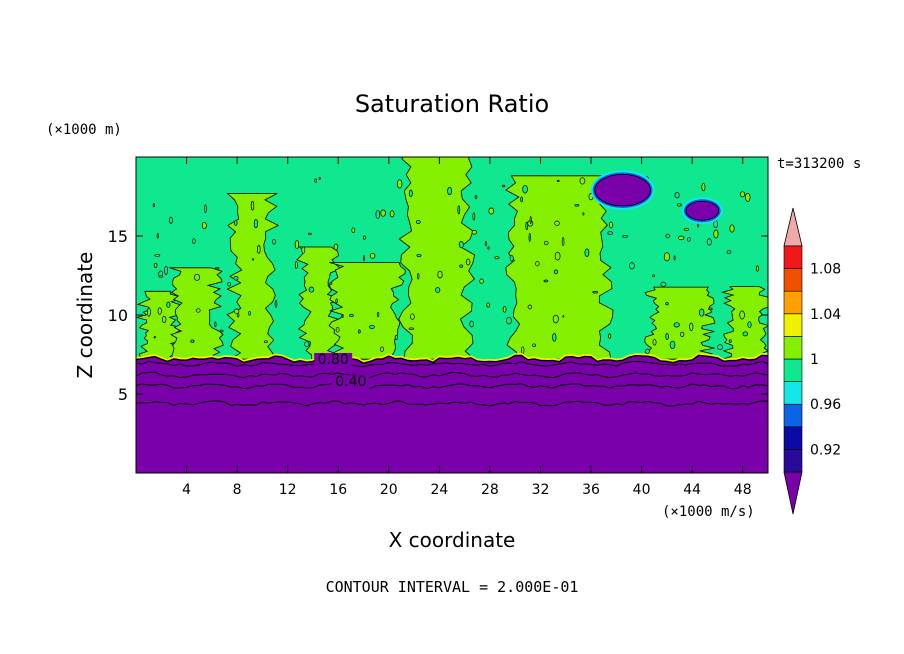 This screenshot has width=904, height=654. I want to click on pocket-core, so click(622, 190).